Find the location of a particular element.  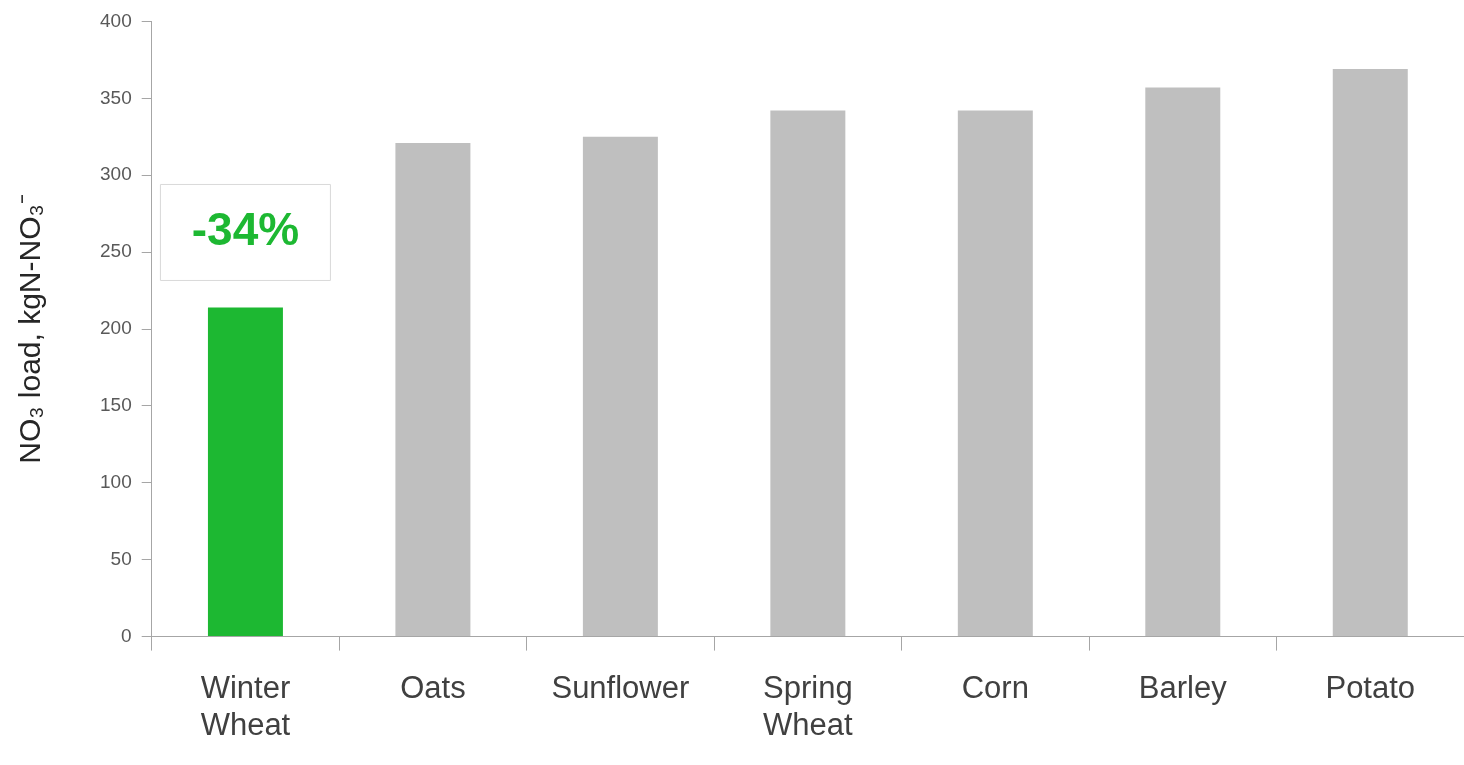

y-tick-label: 350 is located at coordinates (116, 97).